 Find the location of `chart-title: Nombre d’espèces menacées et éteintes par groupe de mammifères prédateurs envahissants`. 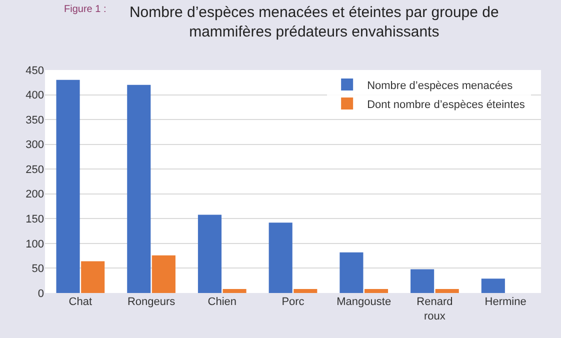

chart-title: Nombre d’espèces menacées et éteintes par groupe de mammifères prédateurs envahissants is located at coordinates (314, 22).